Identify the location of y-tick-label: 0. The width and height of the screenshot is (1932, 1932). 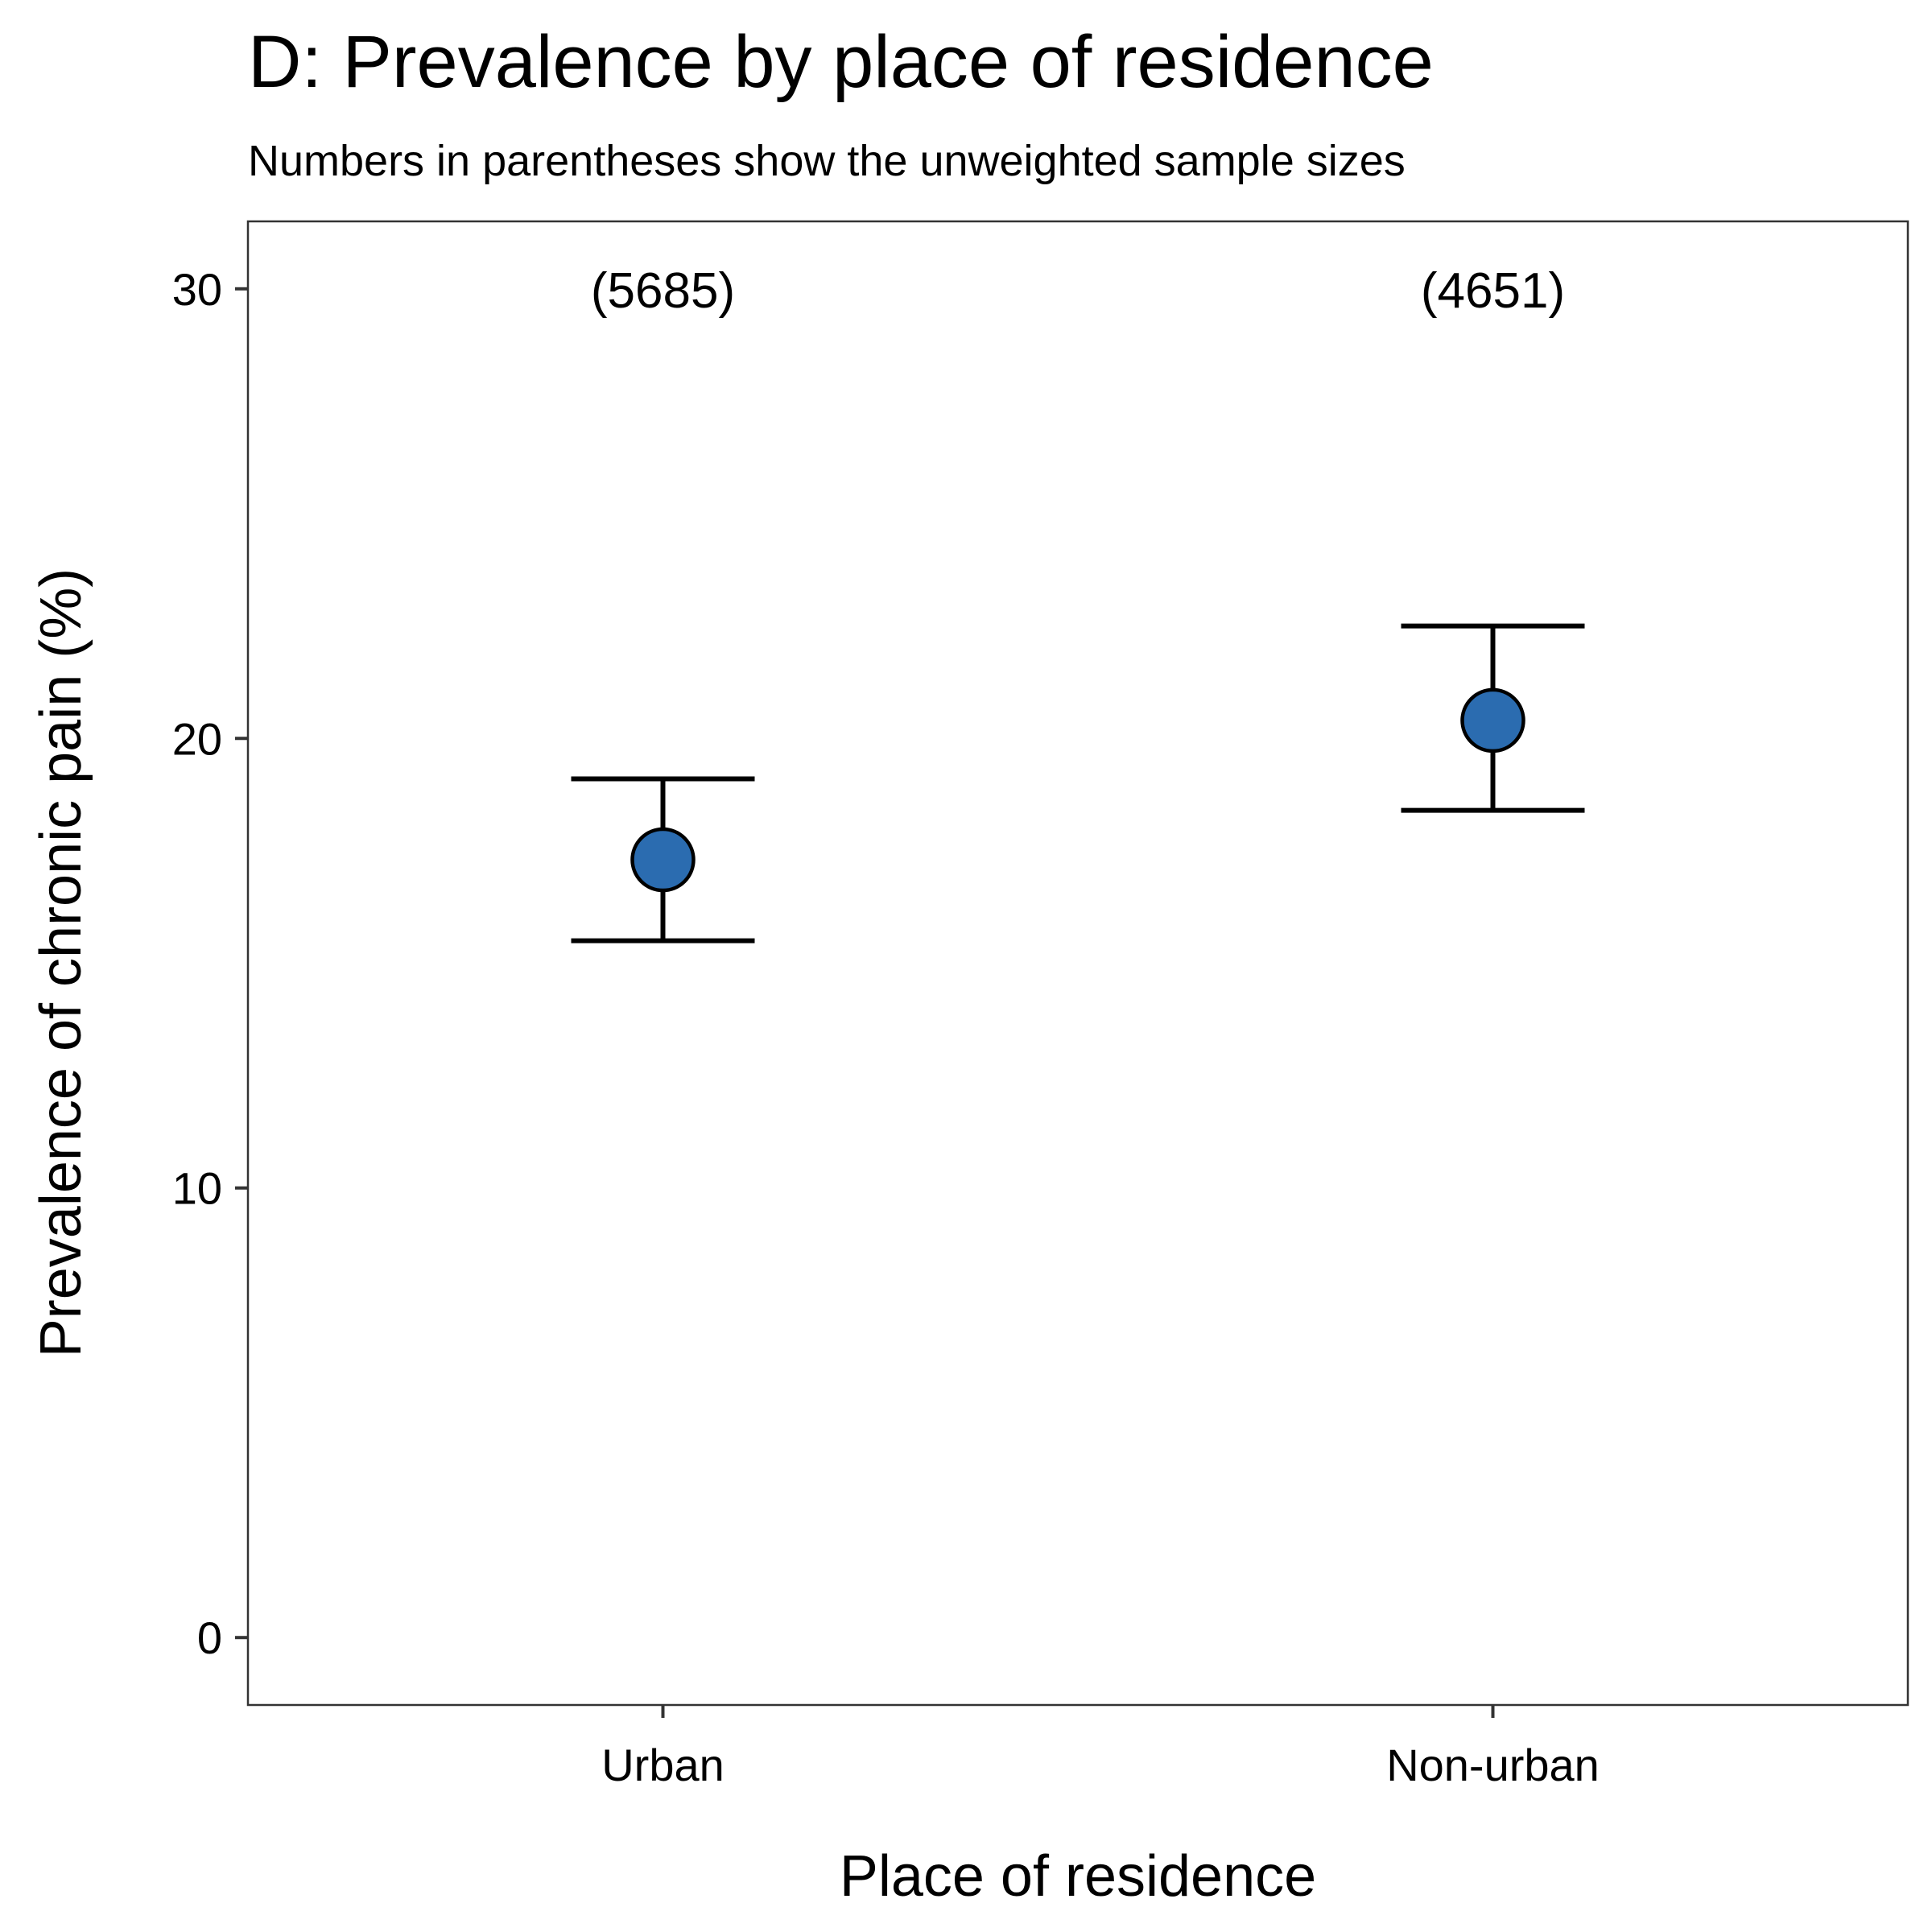
(209, 1637).